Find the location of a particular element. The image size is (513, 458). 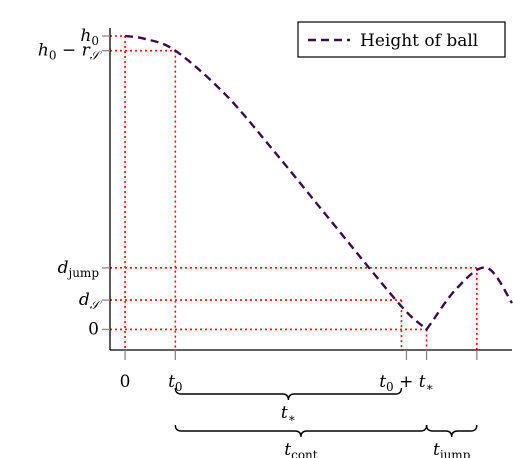

brace-label-2: tjump is located at coordinates (452, 449).